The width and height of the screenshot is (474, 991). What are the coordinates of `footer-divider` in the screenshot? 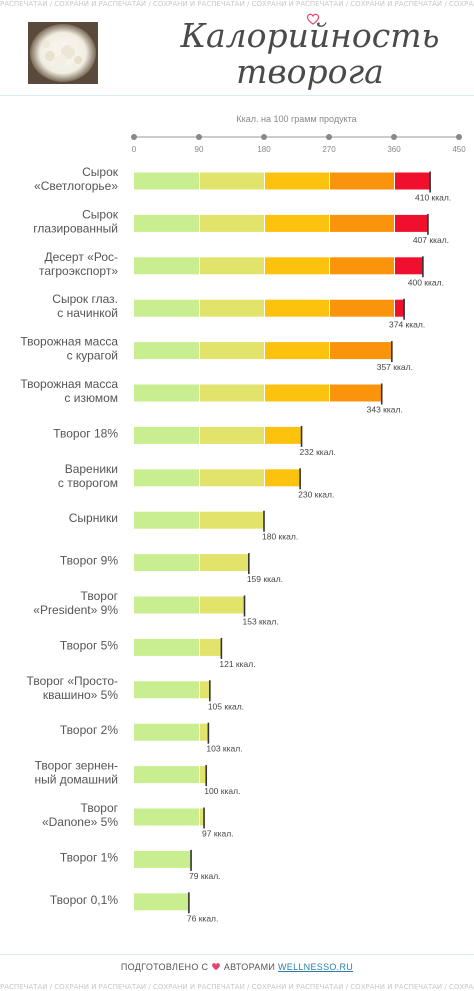 It's located at (237, 954).